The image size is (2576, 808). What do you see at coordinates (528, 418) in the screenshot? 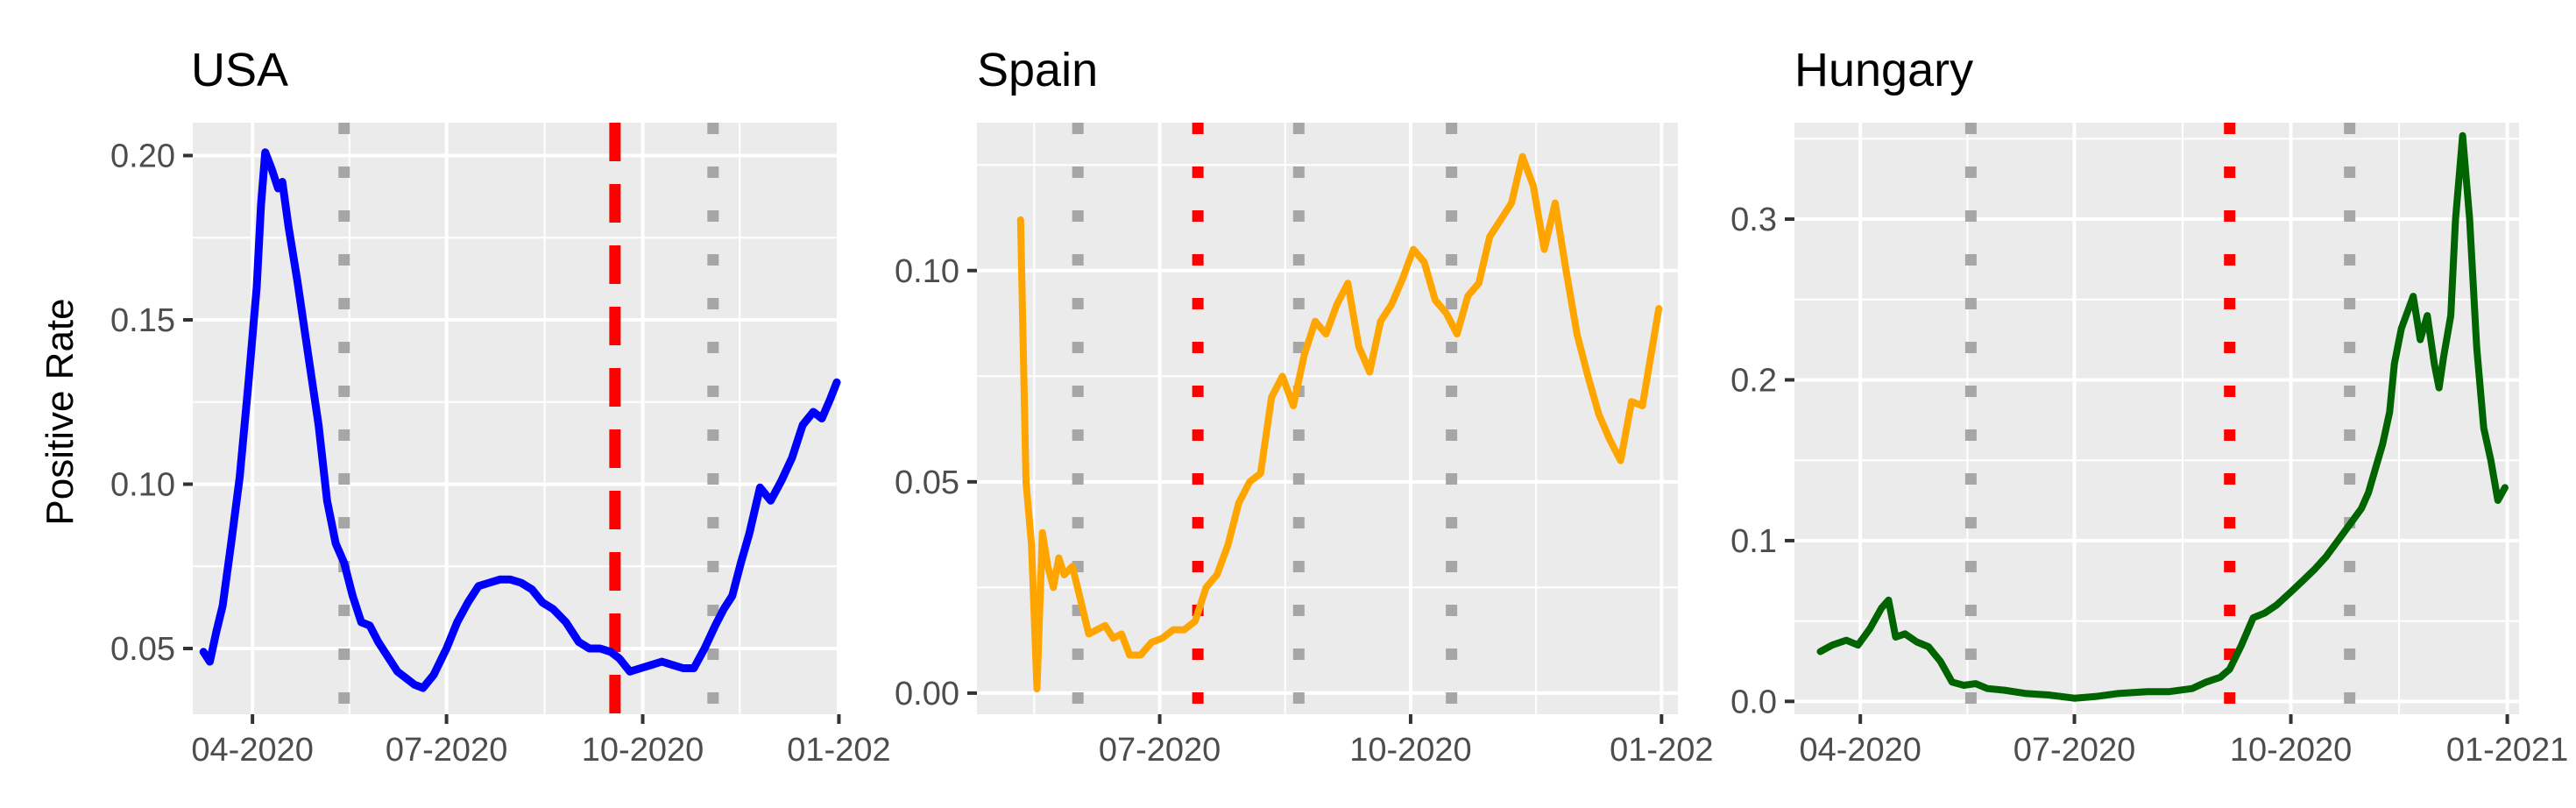
I see `usa-reference-lines` at bounding box center [528, 418].